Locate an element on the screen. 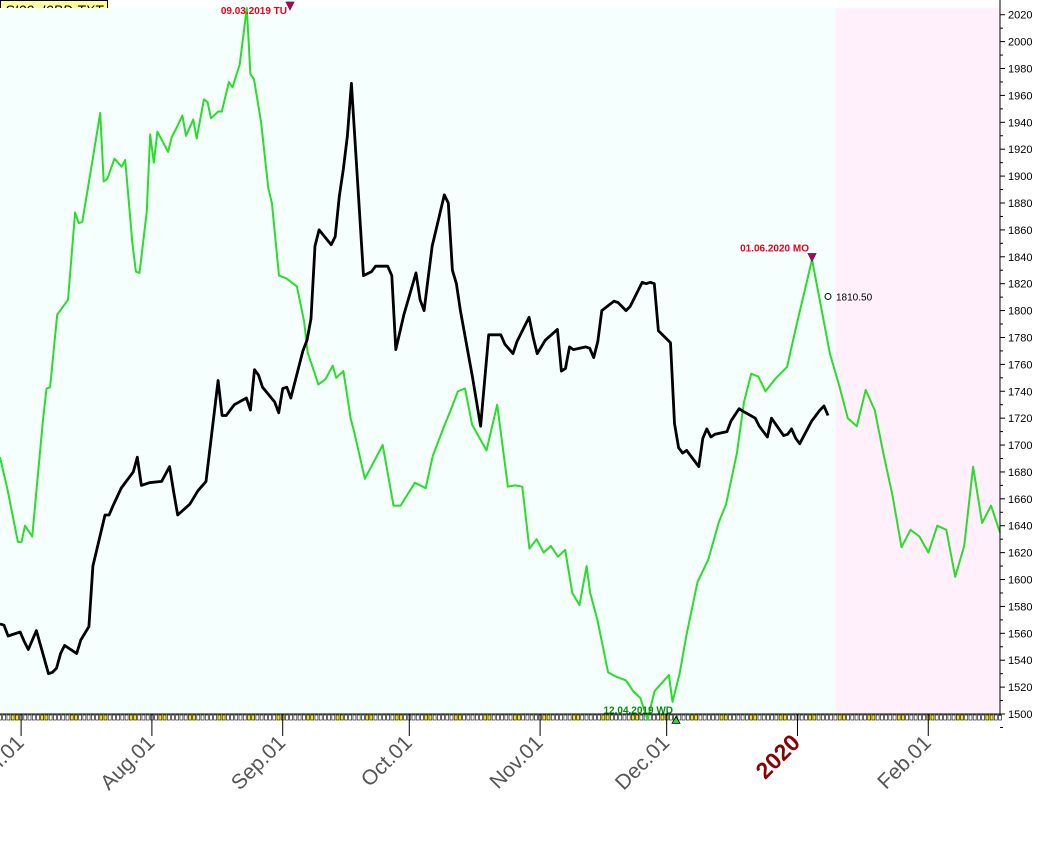 This screenshot has width=1063, height=849. x-tick-label: Sep.01 is located at coordinates (258, 762).